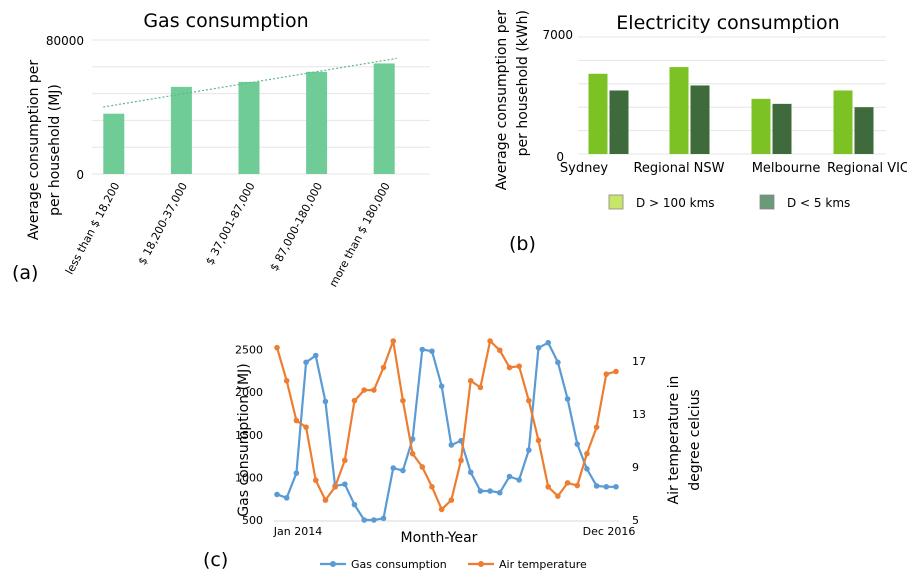 The height and width of the screenshot is (573, 907). Describe the element at coordinates (695, 439) in the screenshot. I see `panel-c-y2label-line2: degree celcius` at that location.